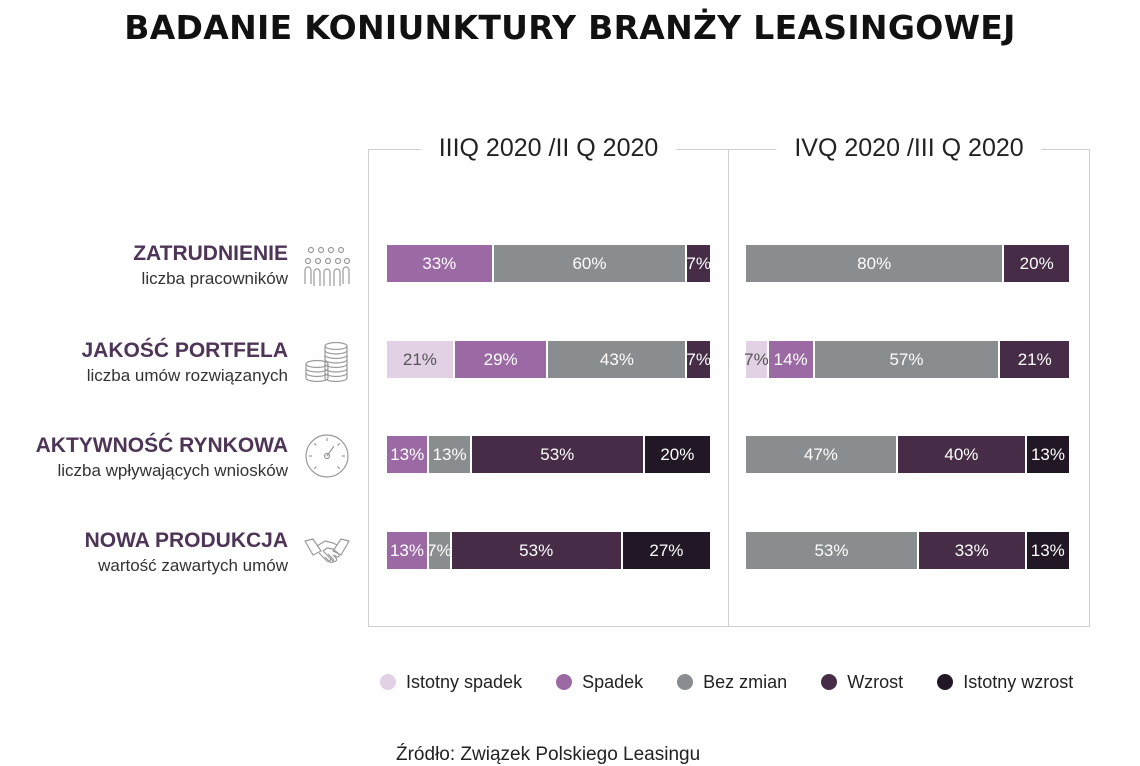  I want to click on stacked-bar: 21% 29% 43% 7%, so click(549, 359).